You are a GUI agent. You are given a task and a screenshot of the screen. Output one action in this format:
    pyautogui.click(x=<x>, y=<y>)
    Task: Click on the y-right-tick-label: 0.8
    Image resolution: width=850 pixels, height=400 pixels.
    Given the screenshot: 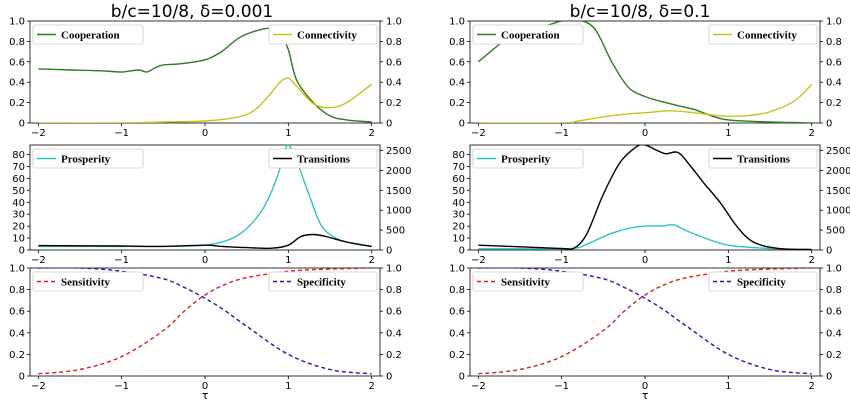 What is the action you would take?
    pyautogui.click(x=834, y=42)
    